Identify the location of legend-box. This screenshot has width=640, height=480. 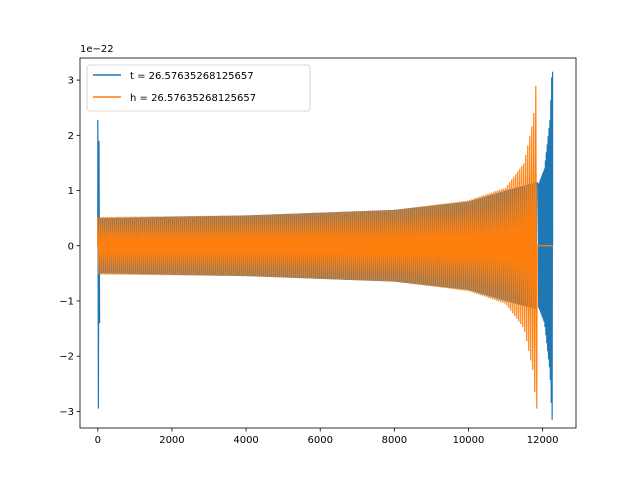
(198, 88).